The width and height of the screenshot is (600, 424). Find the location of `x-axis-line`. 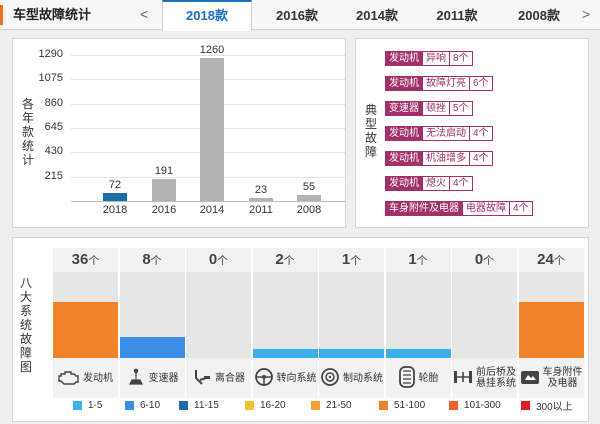

x-axis-line is located at coordinates (208, 201).